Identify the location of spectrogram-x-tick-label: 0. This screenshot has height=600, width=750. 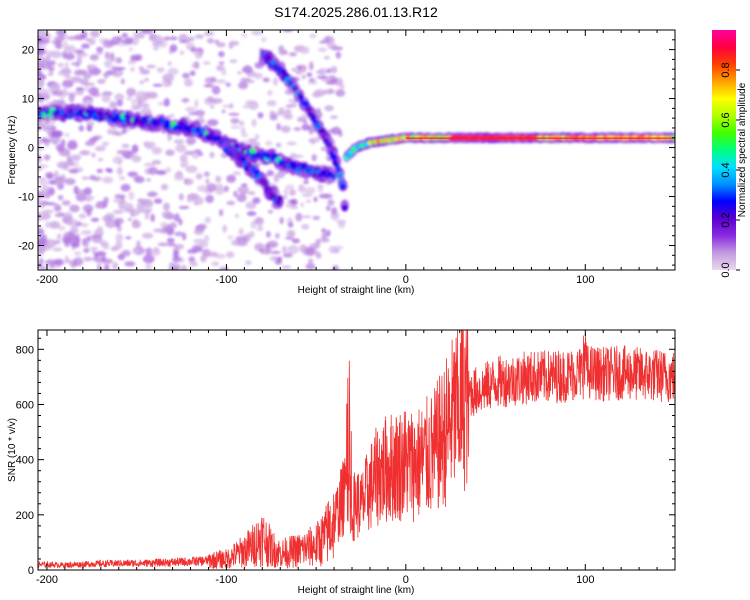
(406, 280).